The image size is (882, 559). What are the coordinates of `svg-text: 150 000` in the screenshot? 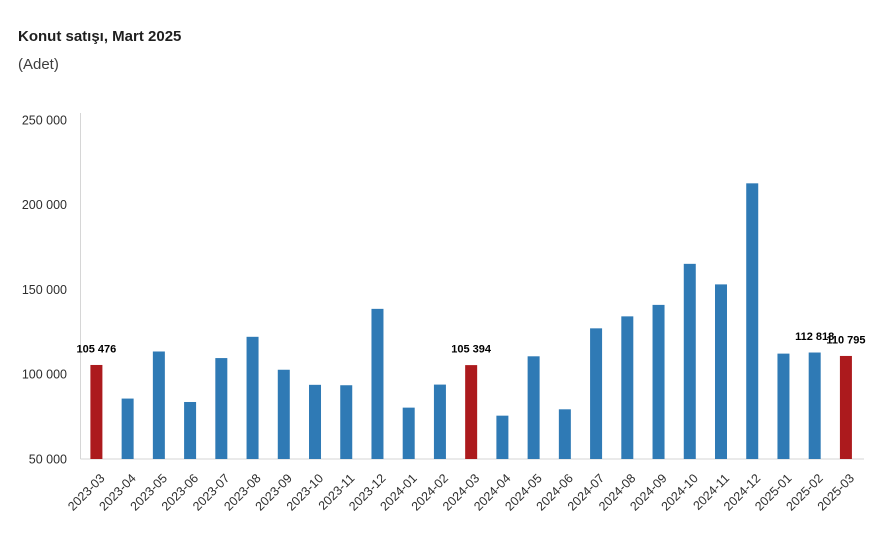 It's located at (44, 290).